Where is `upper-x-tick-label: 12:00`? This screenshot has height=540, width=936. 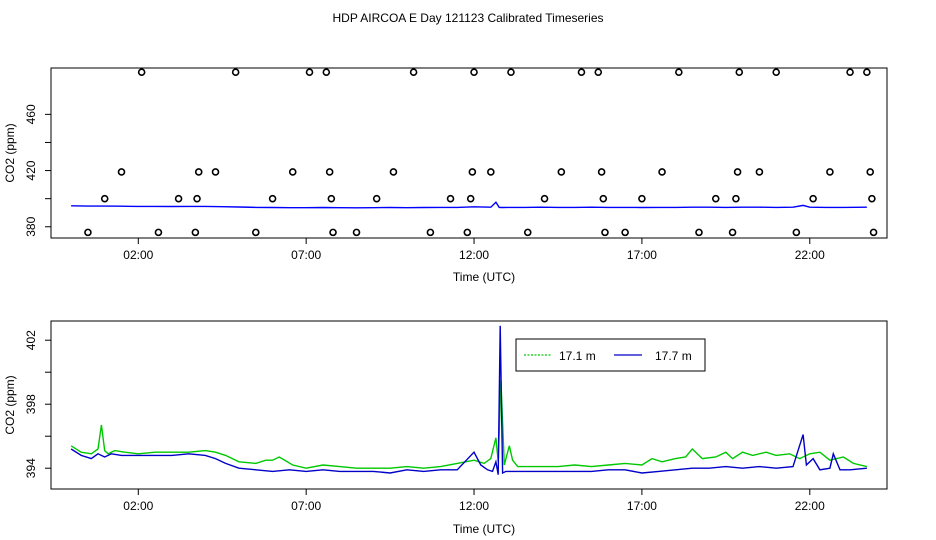 upper-x-tick-label: 12:00 is located at coordinates (474, 255).